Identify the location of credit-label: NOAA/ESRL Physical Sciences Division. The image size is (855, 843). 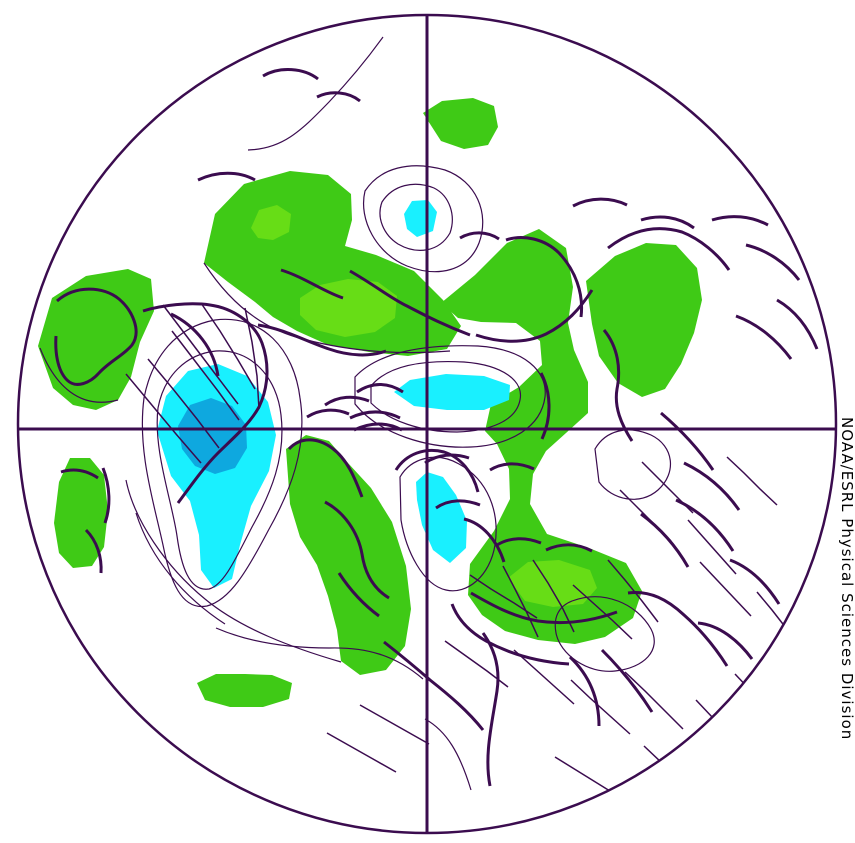
(846, 579).